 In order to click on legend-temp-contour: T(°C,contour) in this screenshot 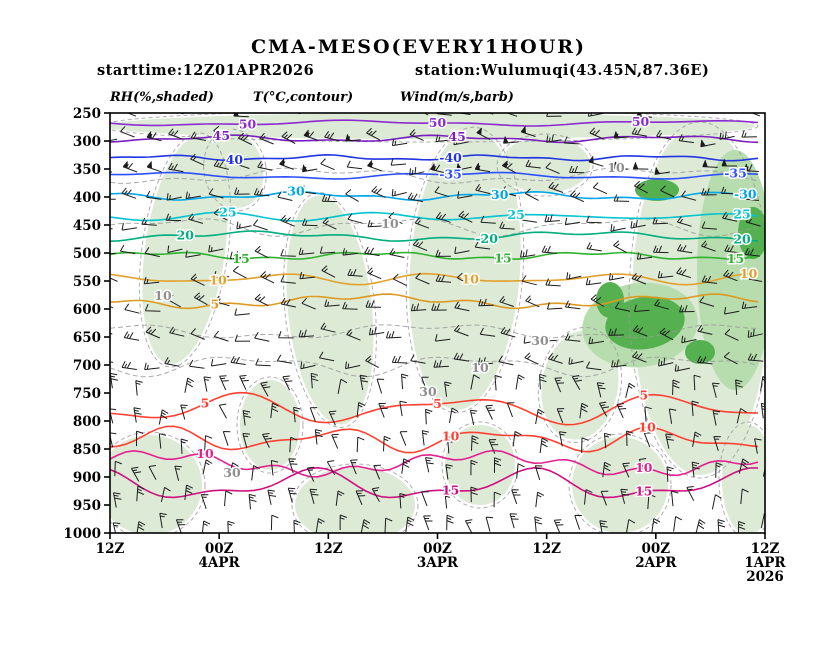, I will do `click(303, 97)`.